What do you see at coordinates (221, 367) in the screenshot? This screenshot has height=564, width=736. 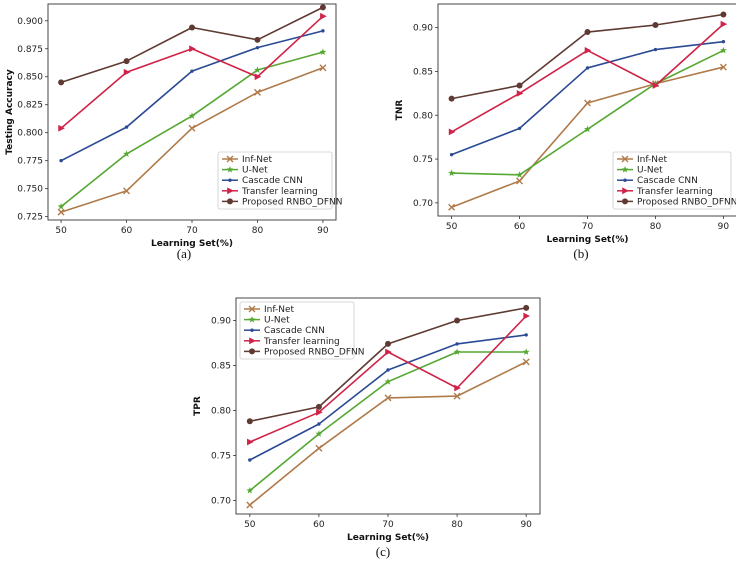 I see `y-tick-label: 0.85` at bounding box center [221, 367].